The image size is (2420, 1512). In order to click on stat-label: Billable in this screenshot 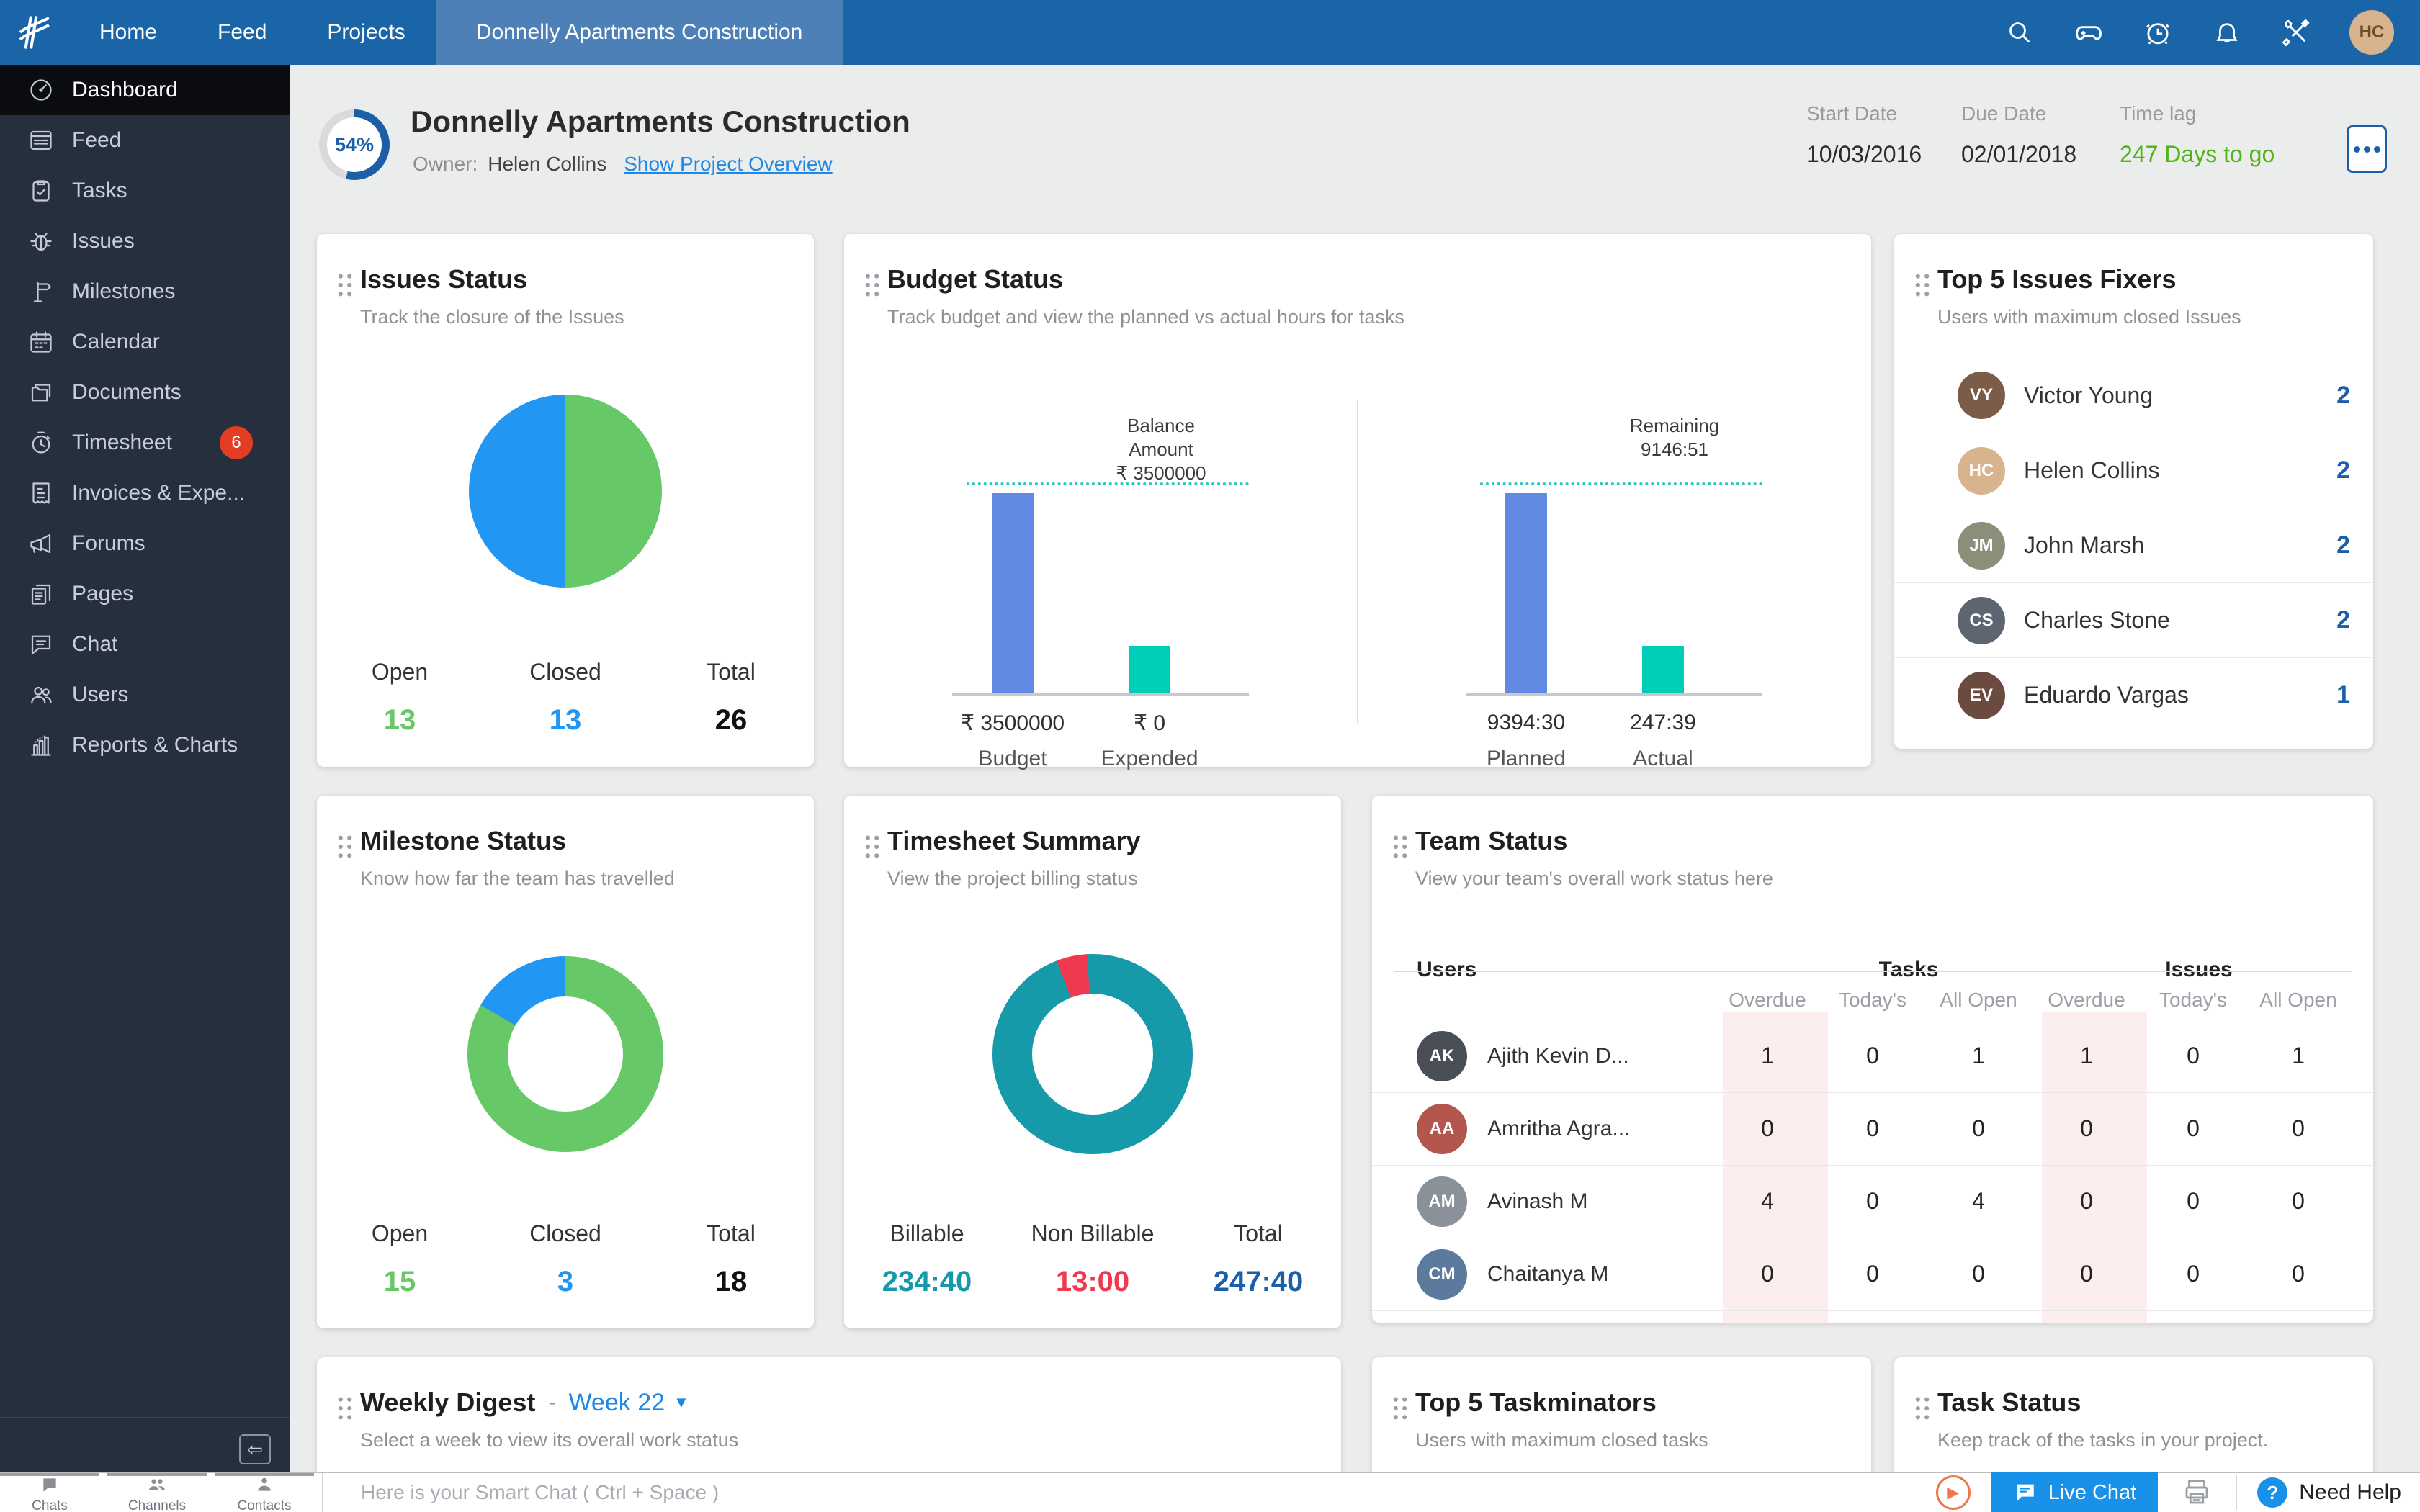, I will do `click(926, 1233)`.